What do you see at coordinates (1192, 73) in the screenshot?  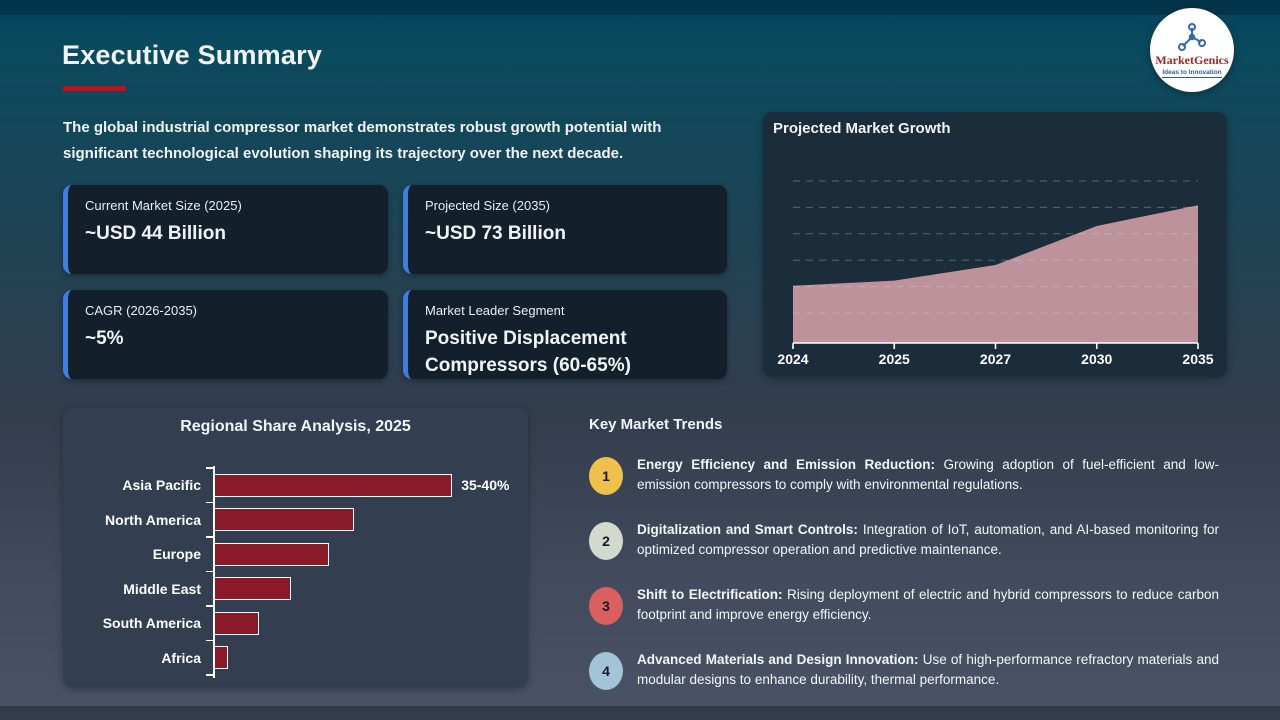 I see `logo-tagline: Ideas to Innovation` at bounding box center [1192, 73].